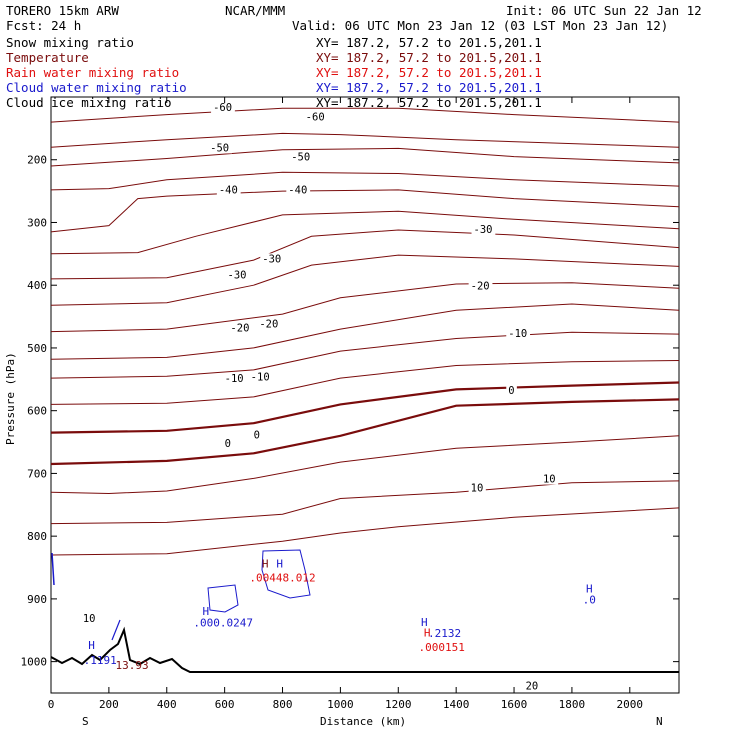 The width and height of the screenshot is (740, 740). What do you see at coordinates (427, 633) in the screenshot?
I see `extrema-marker-10: H` at bounding box center [427, 633].